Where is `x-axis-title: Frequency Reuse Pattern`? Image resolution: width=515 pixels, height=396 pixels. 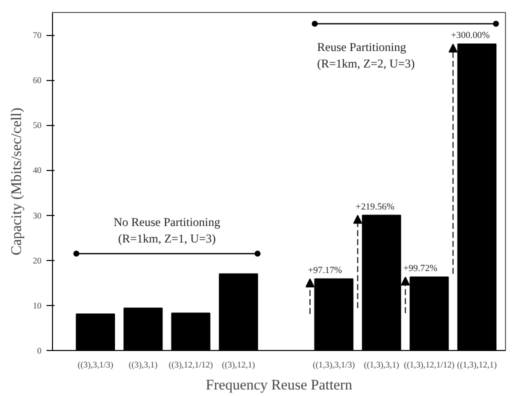 x-axis-title: Frequency Reuse Pattern is located at coordinates (279, 386).